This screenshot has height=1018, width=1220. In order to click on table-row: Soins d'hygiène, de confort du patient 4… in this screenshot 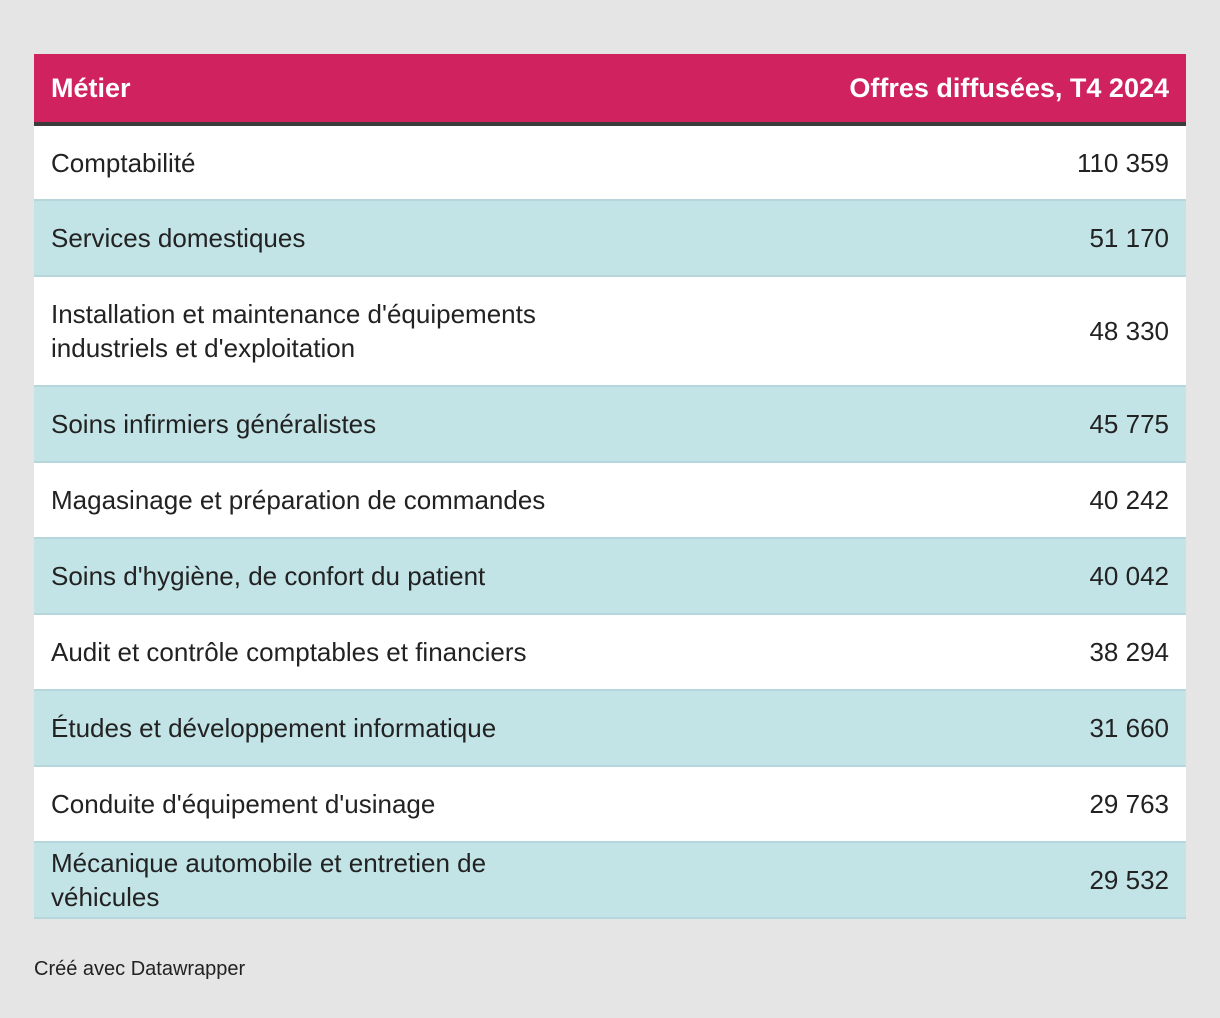, I will do `click(610, 576)`.